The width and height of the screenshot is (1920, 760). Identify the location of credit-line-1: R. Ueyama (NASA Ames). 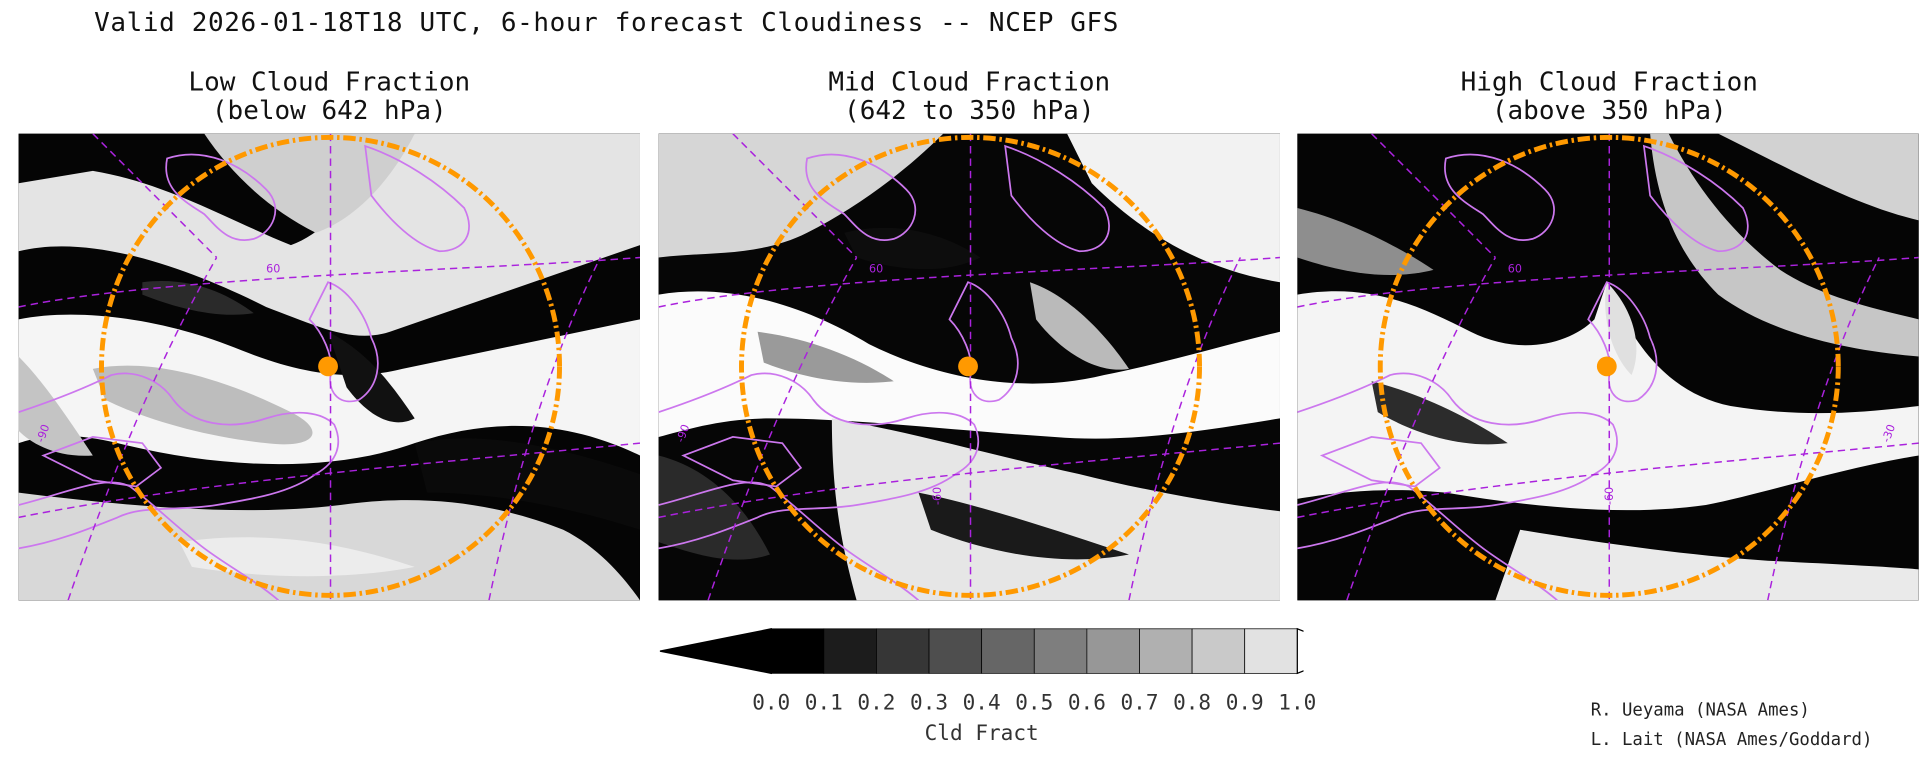
(1700, 710).